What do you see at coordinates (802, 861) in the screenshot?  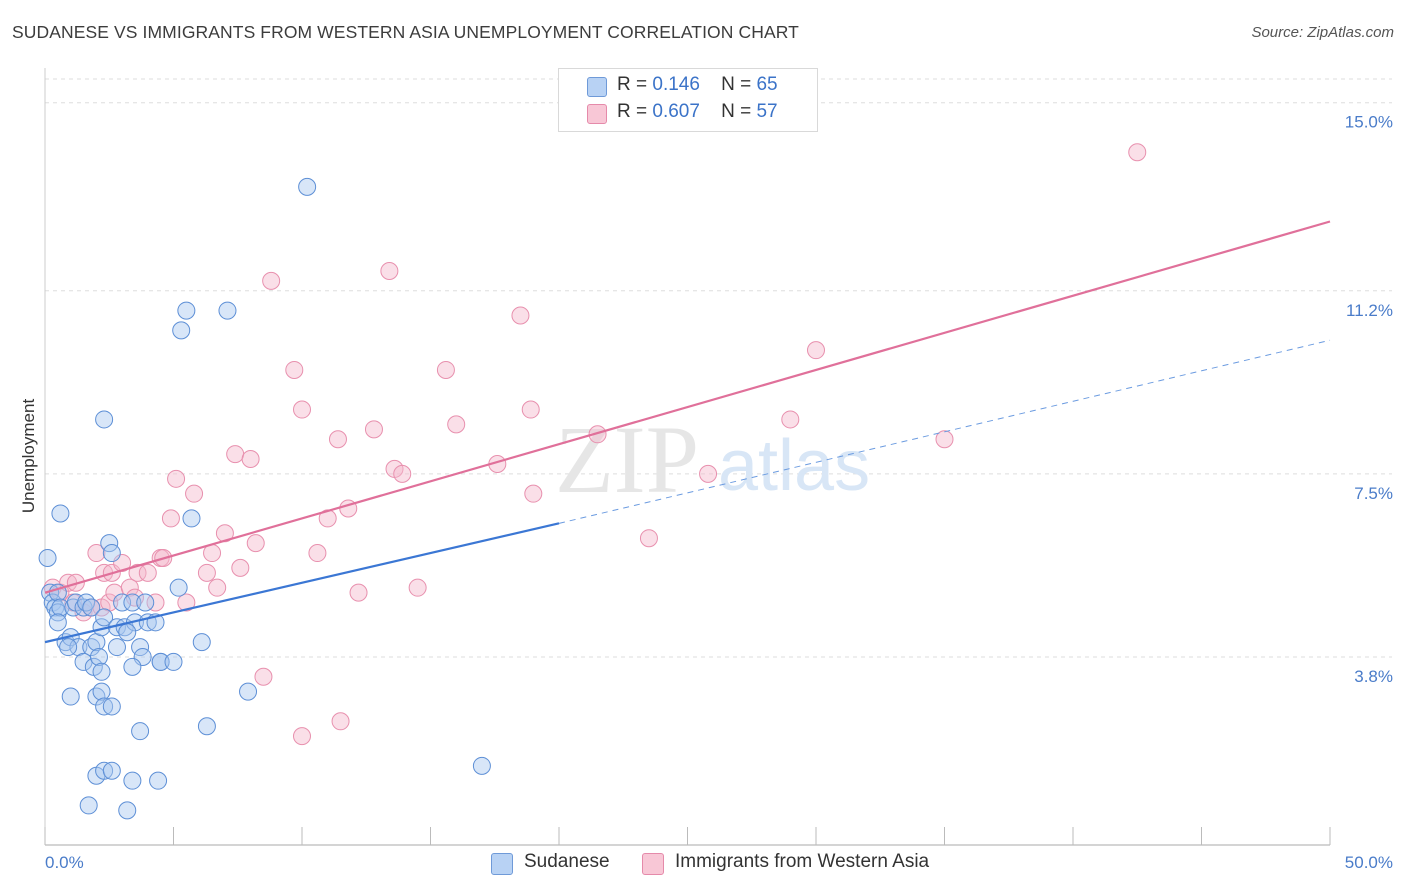 I see `bottom-legend-label: Immigrants from Western Asia` at bounding box center [802, 861].